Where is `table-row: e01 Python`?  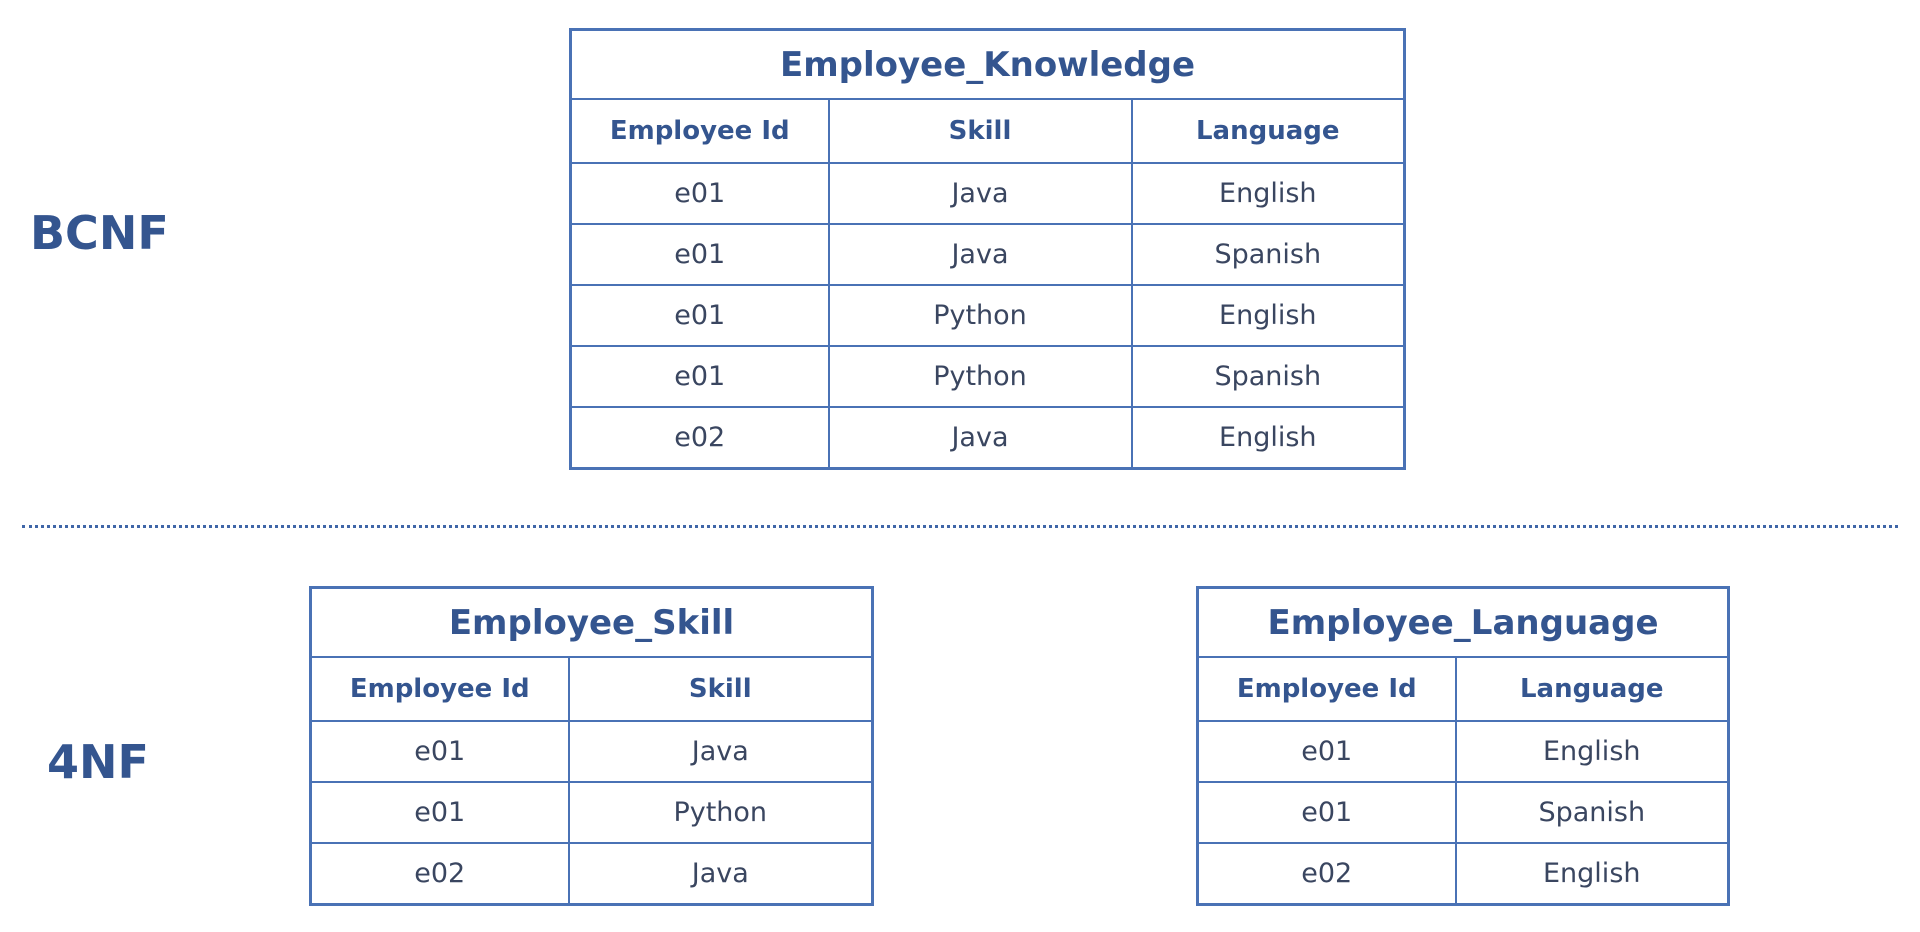 table-row: e01 Python is located at coordinates (591, 812).